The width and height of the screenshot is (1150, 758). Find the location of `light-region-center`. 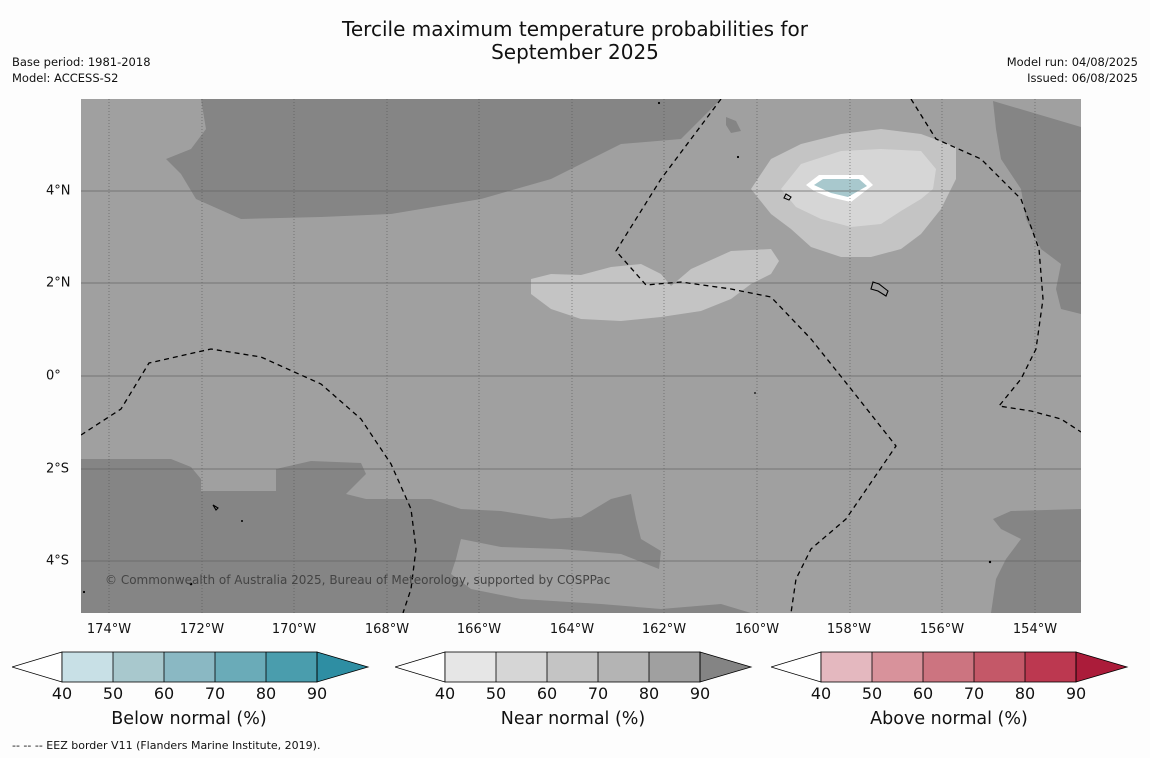

light-region-center is located at coordinates (655, 285).